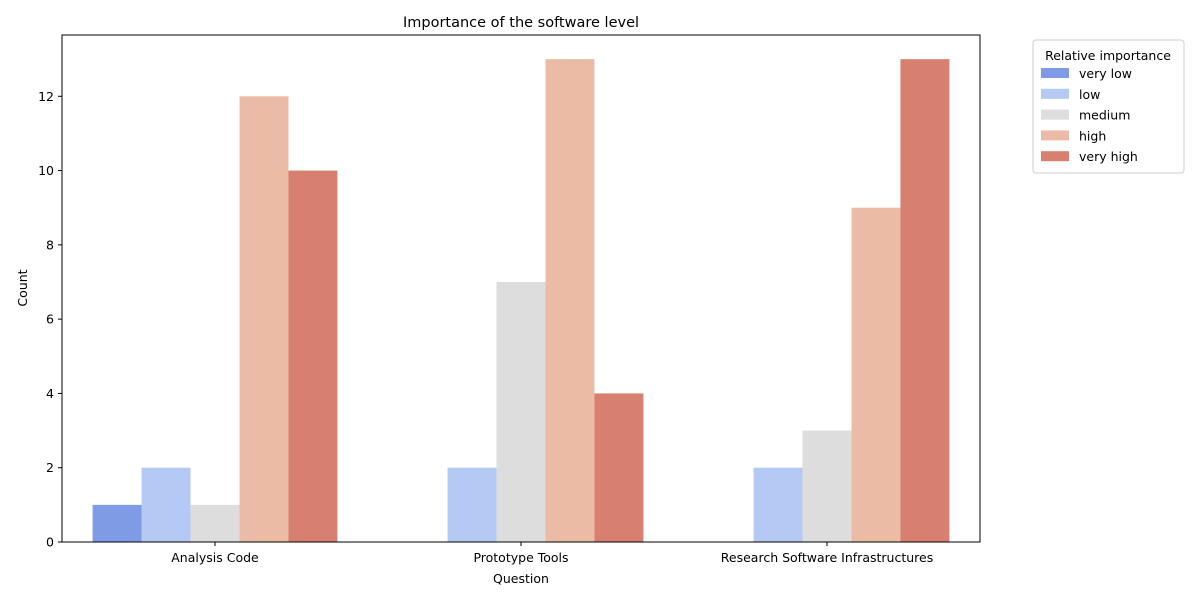 The height and width of the screenshot is (600, 1200). What do you see at coordinates (1108, 156) in the screenshot?
I see `legend-label-very-high: very high` at bounding box center [1108, 156].